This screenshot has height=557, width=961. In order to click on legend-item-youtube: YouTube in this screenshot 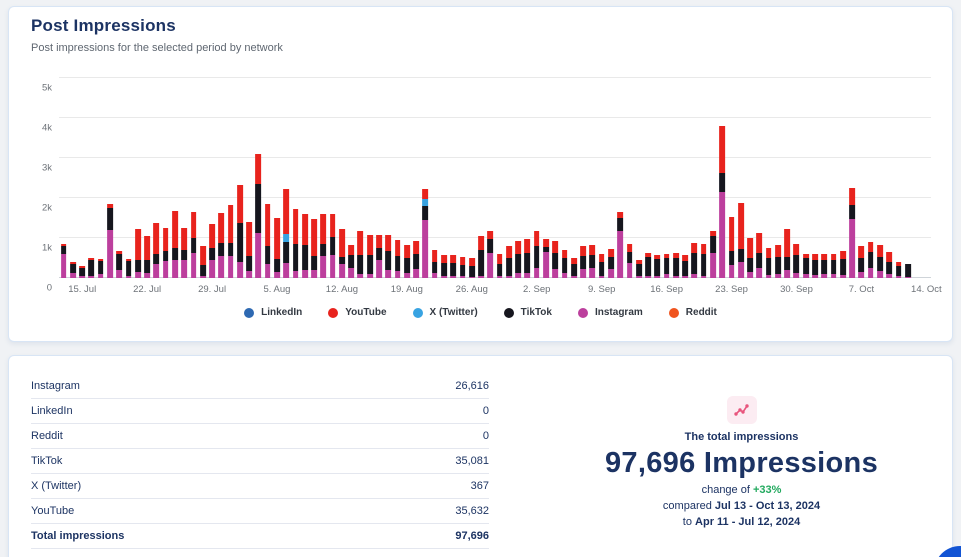, I will do `click(357, 312)`.